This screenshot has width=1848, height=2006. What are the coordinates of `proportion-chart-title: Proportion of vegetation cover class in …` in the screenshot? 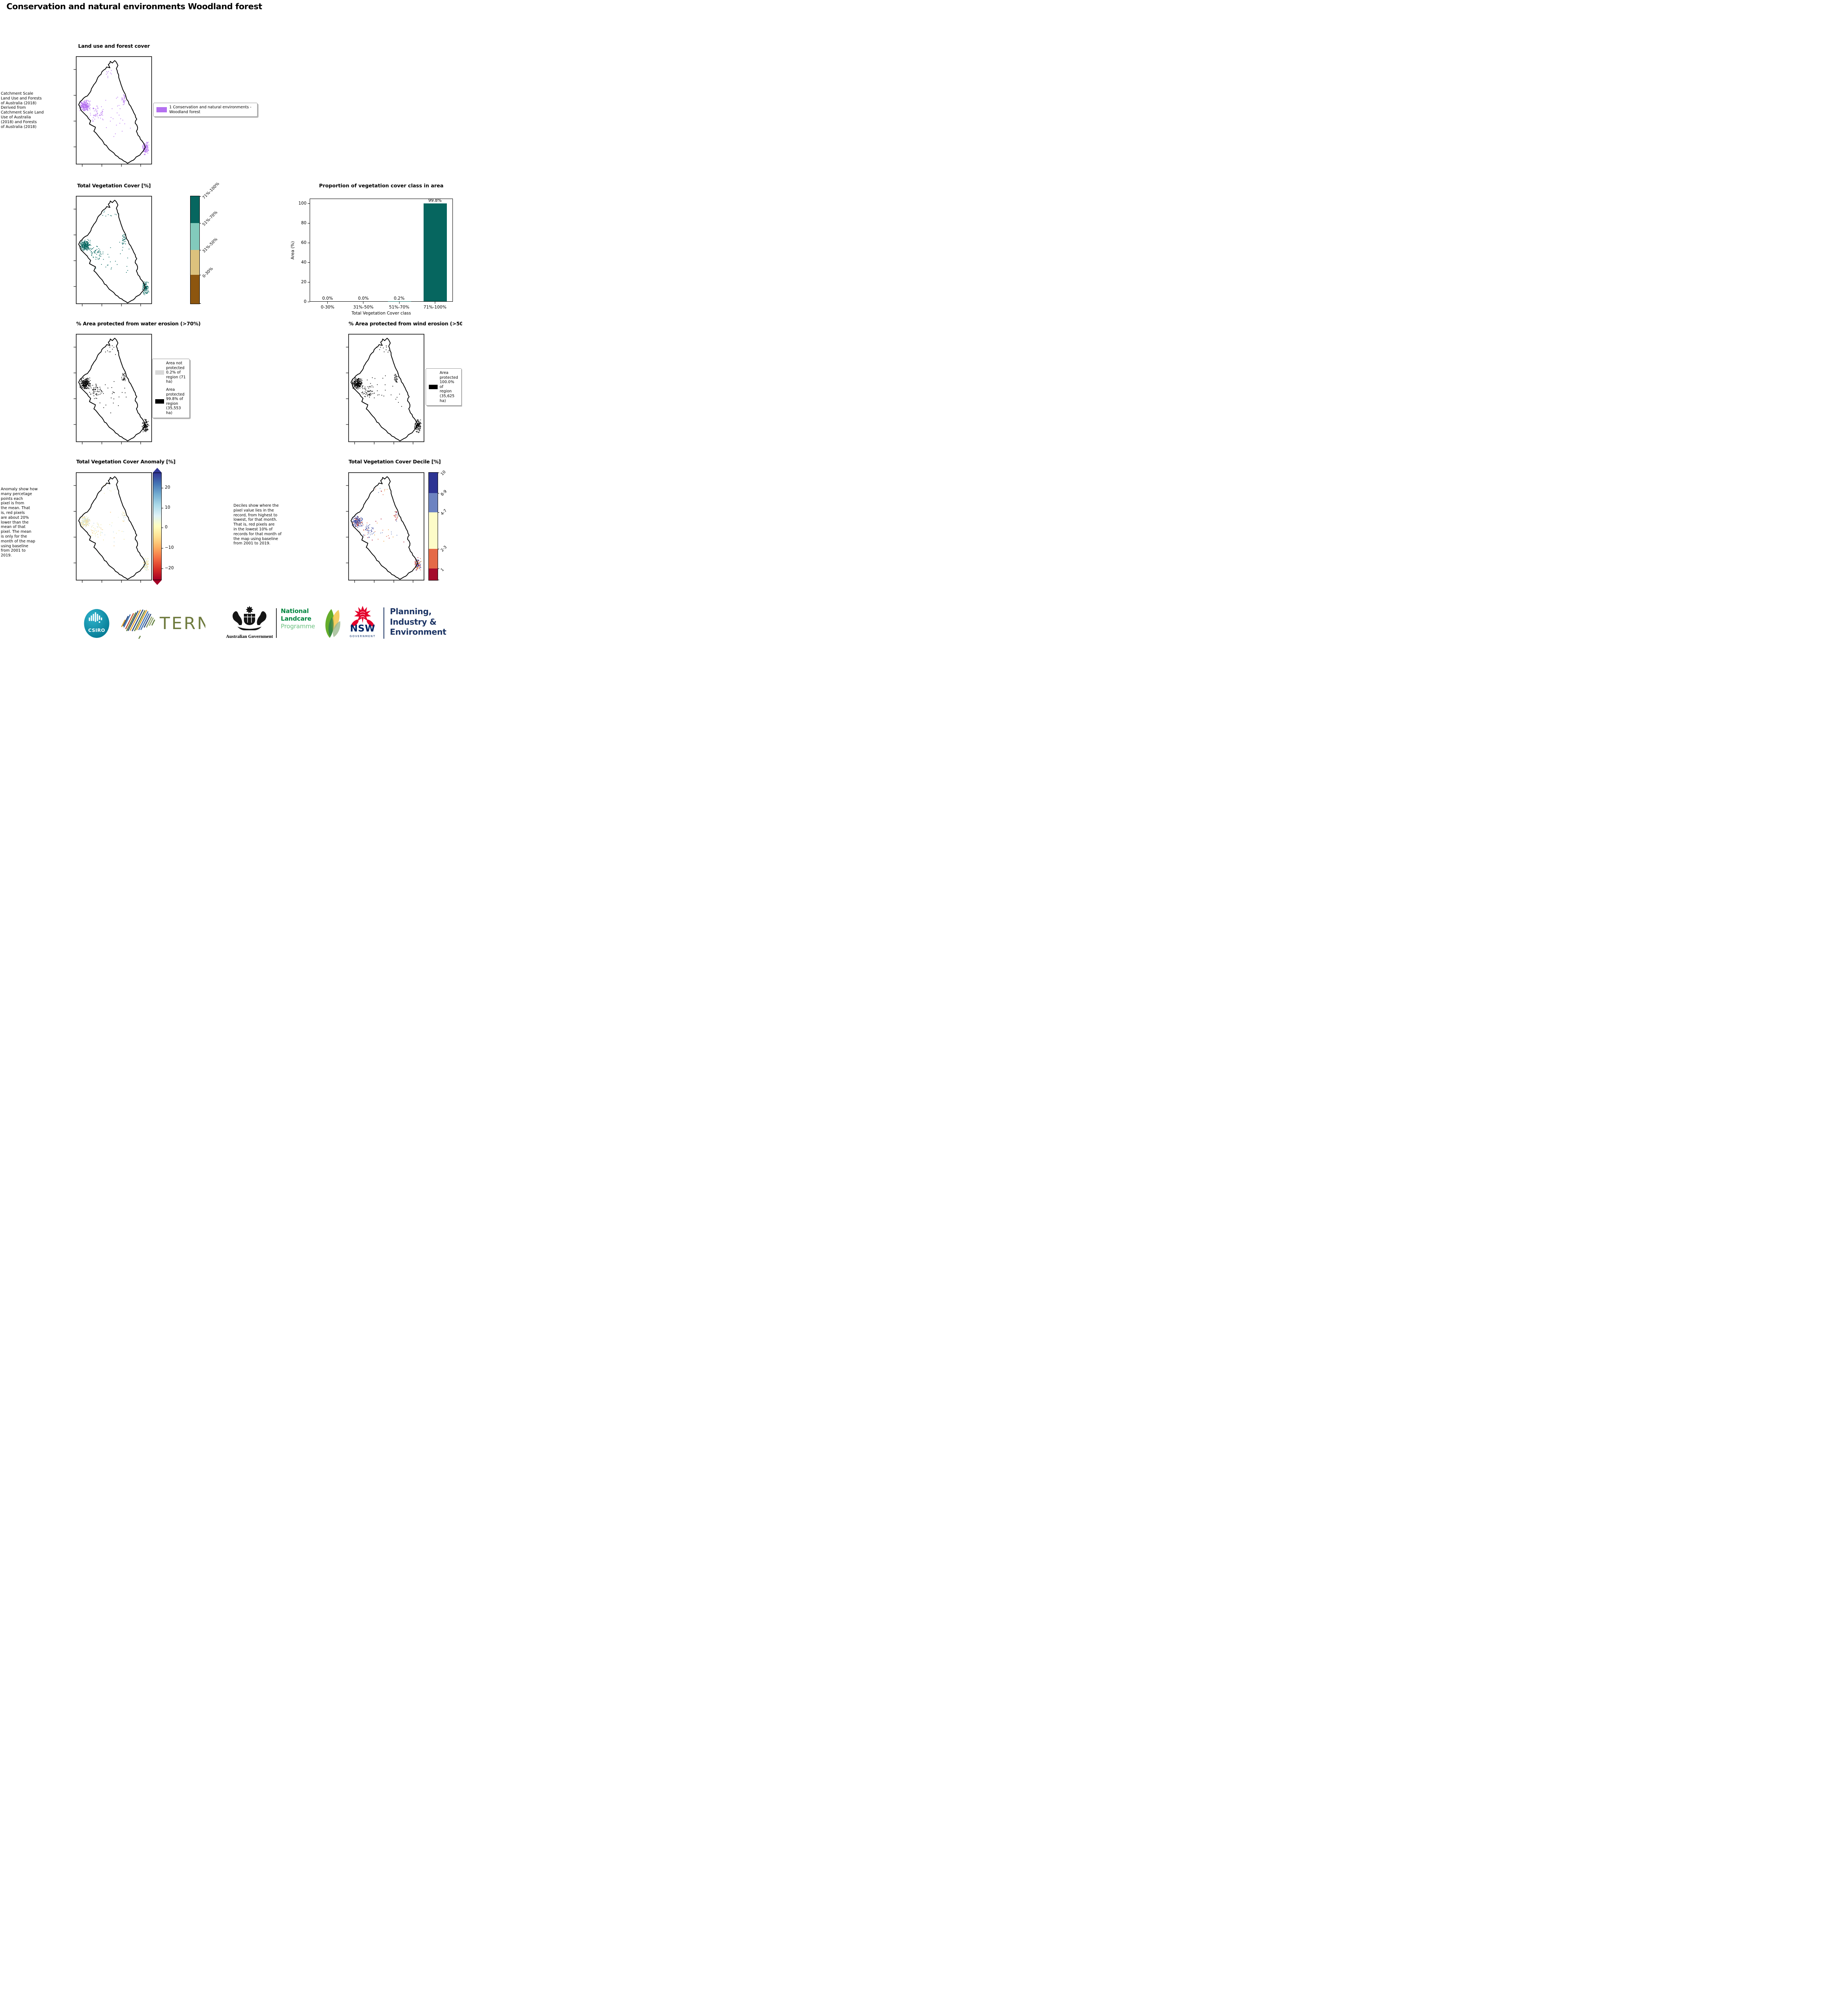 It's located at (381, 186).